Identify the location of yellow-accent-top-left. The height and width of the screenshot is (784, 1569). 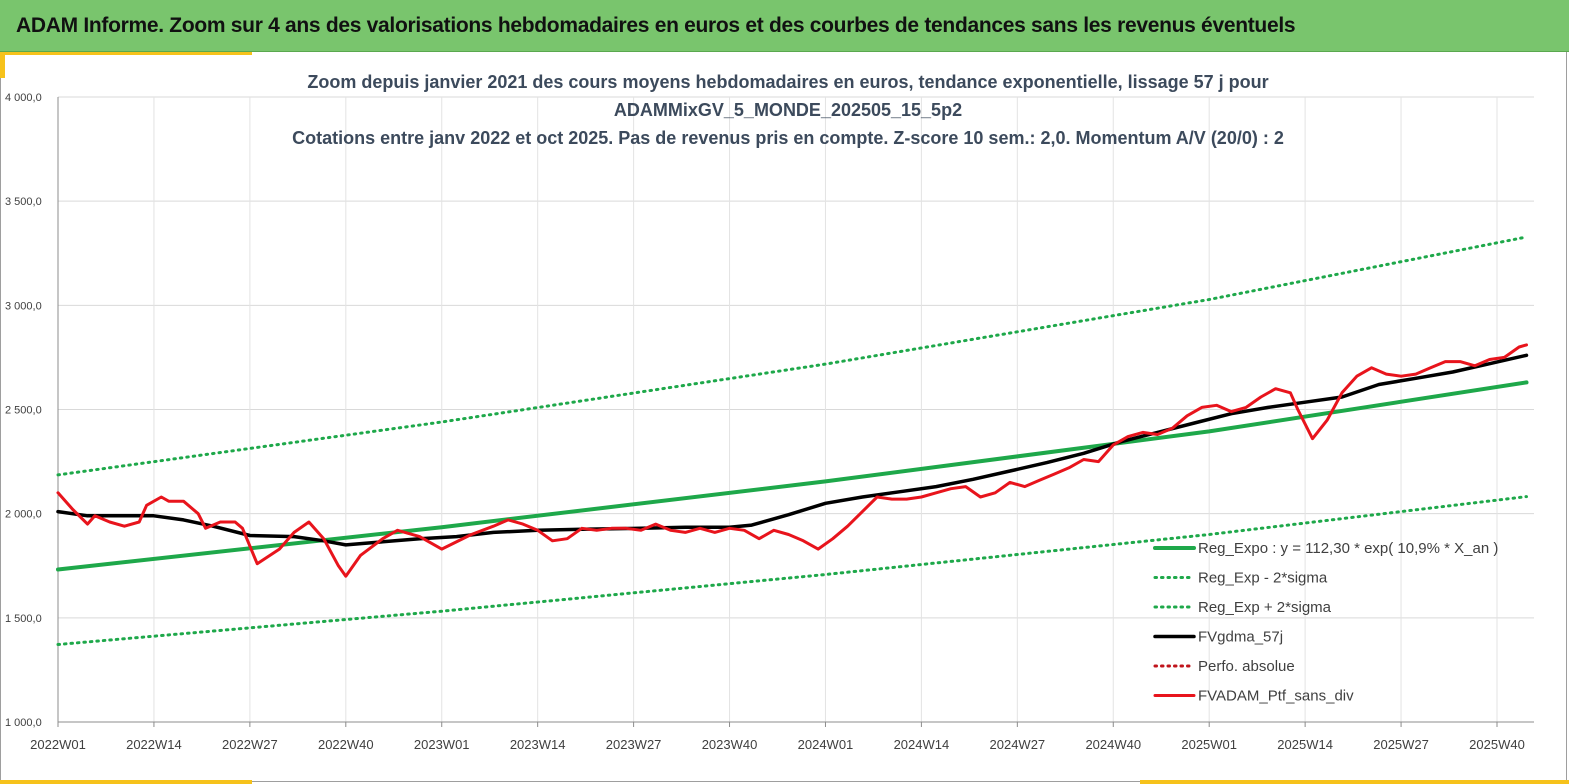
(126, 53).